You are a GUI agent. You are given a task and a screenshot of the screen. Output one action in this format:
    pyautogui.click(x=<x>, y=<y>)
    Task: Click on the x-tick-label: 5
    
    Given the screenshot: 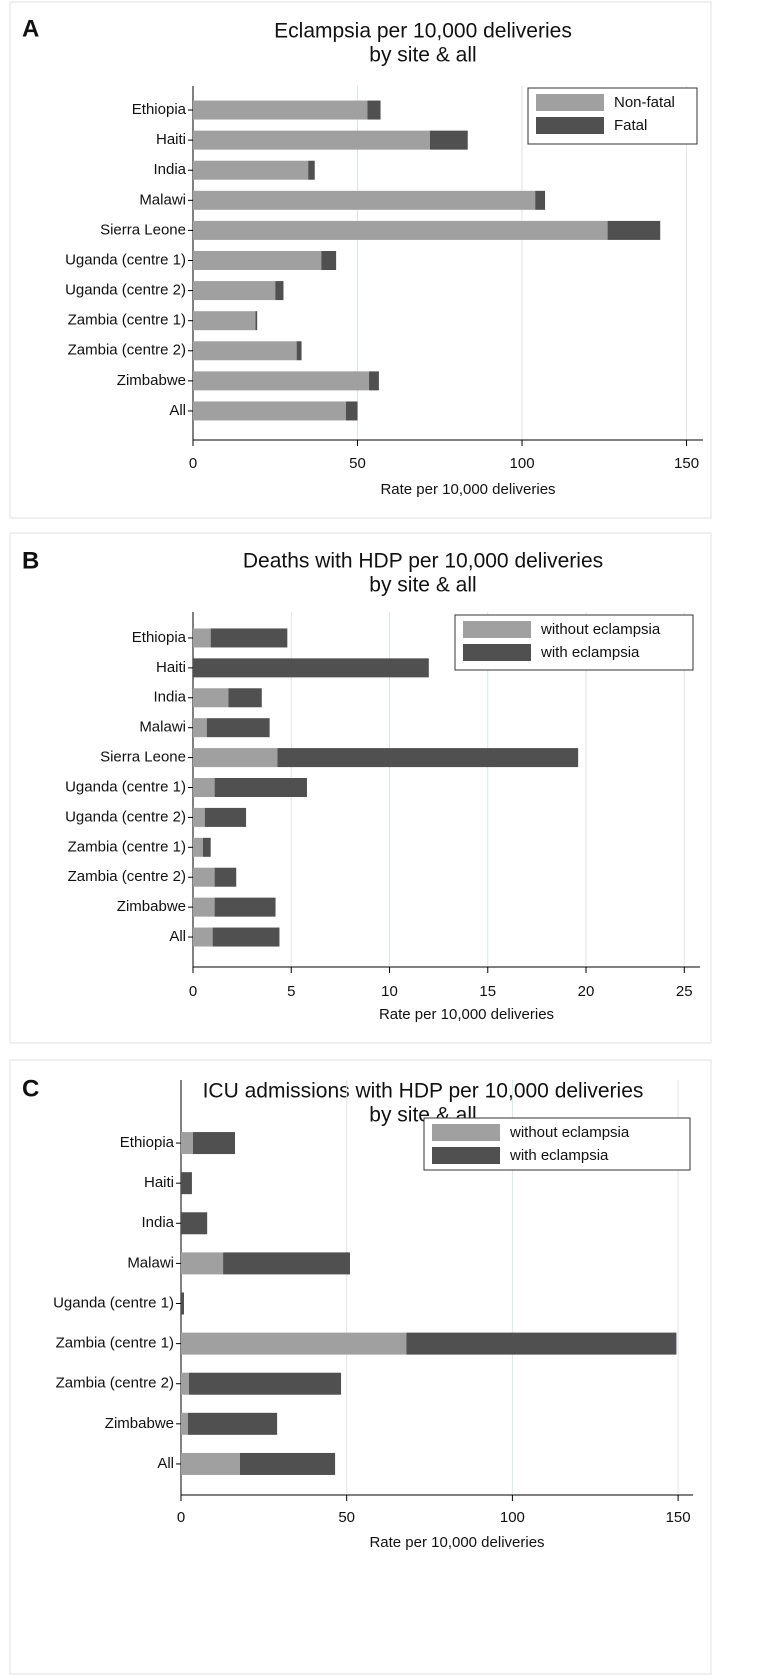 What is the action you would take?
    pyautogui.click(x=291, y=991)
    